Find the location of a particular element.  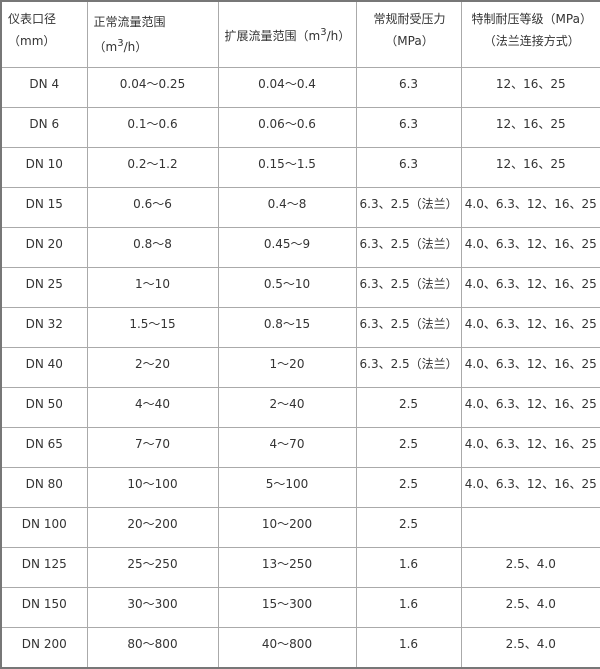

cell-normal-flow: 0.8～8 is located at coordinates (152, 247).